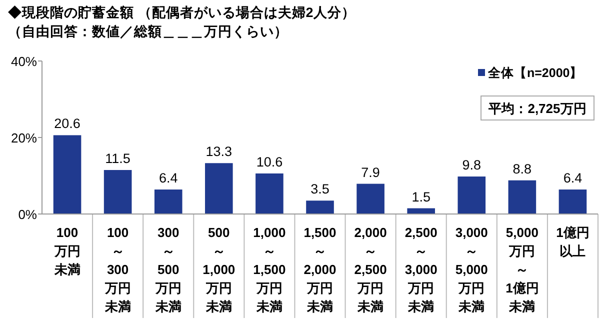 The image size is (600, 322). I want to click on x-tick-label: 2,000～2,500万円未満, so click(370, 269).